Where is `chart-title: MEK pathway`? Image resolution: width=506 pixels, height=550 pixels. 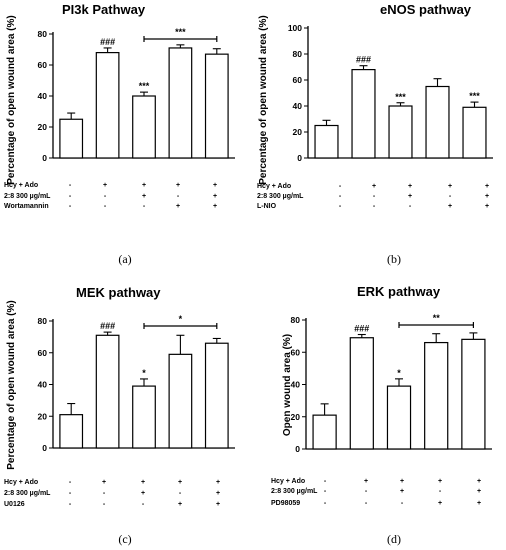 chart-title: MEK pathway is located at coordinates (118, 292).